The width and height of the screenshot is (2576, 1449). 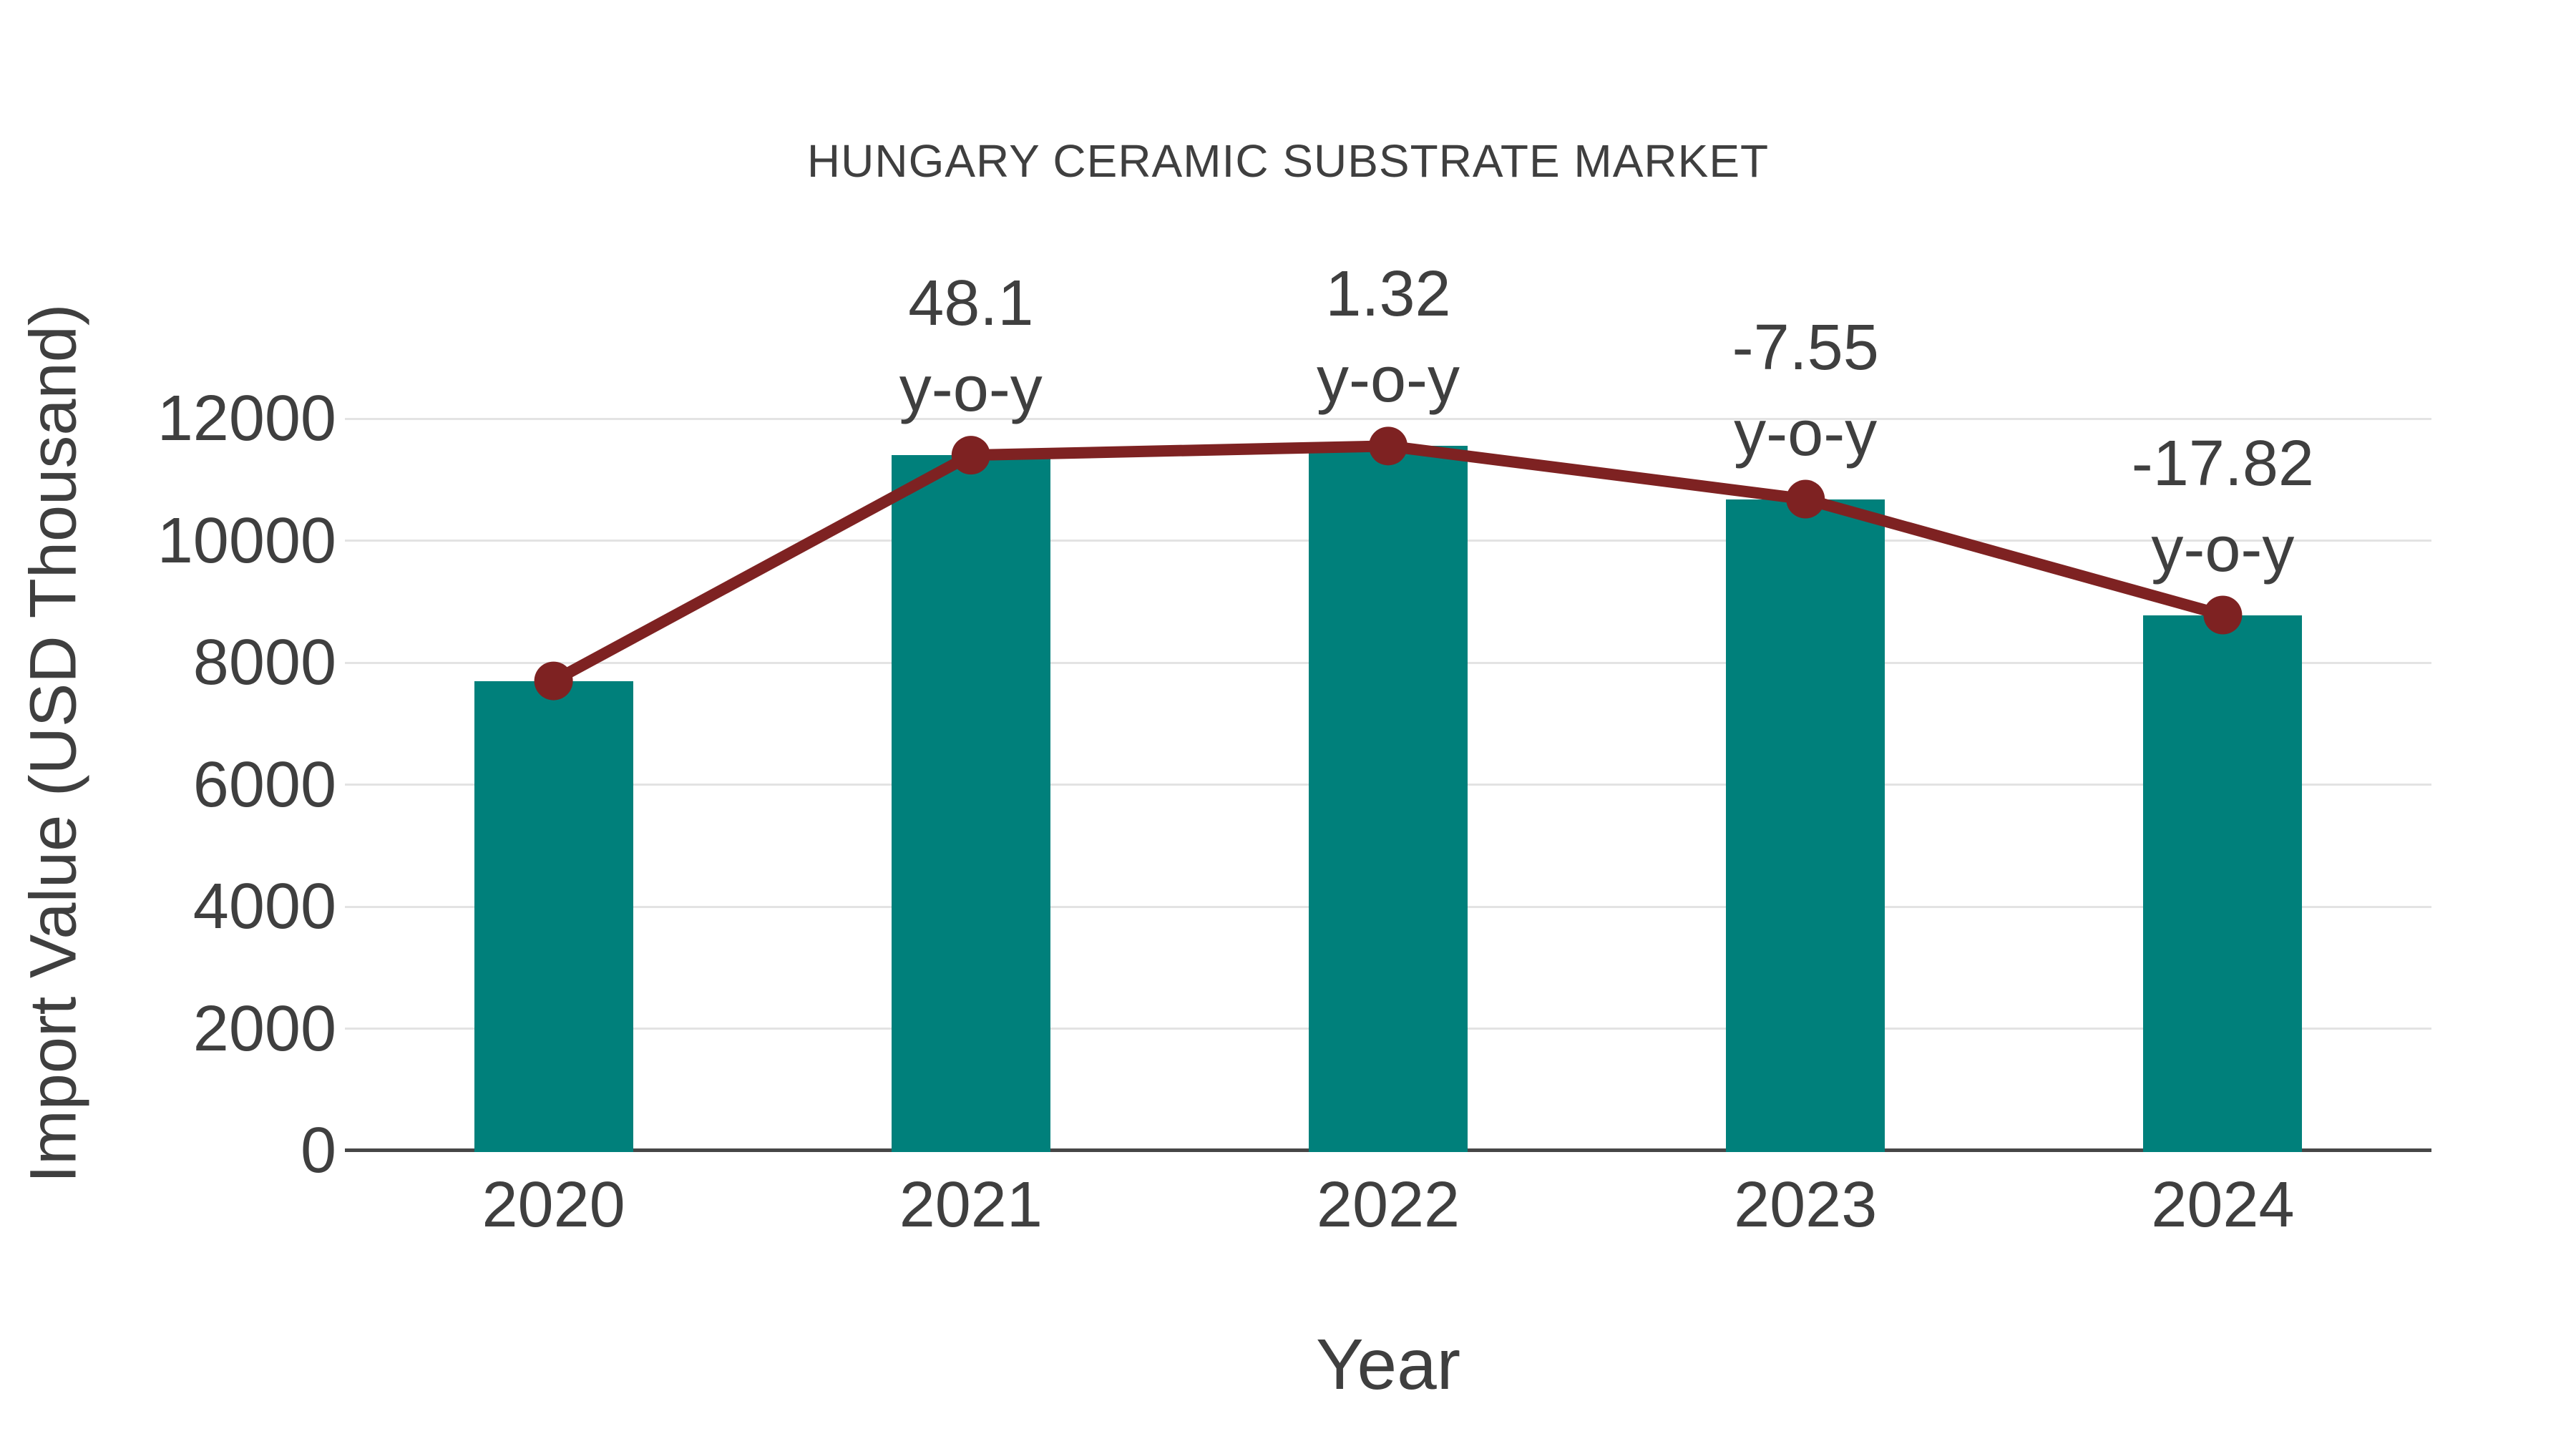 What do you see at coordinates (553, 1205) in the screenshot?
I see `x-tick-label: 2020` at bounding box center [553, 1205].